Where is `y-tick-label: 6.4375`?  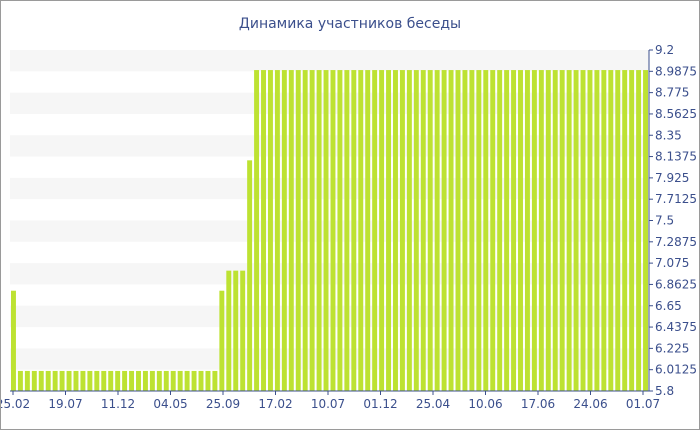 y-tick-label: 6.4375 is located at coordinates (676, 327).